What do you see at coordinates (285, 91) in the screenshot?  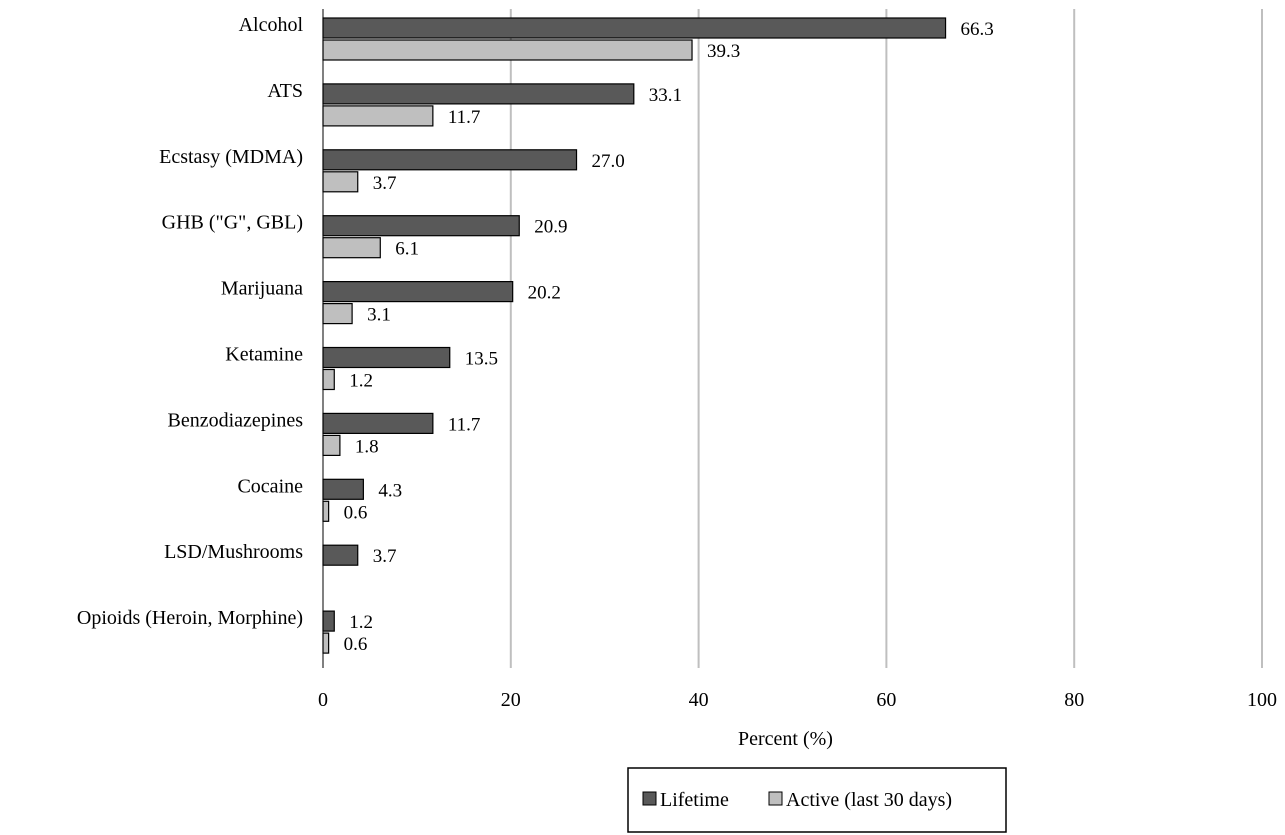 I see `category-label: ATS` at bounding box center [285, 91].